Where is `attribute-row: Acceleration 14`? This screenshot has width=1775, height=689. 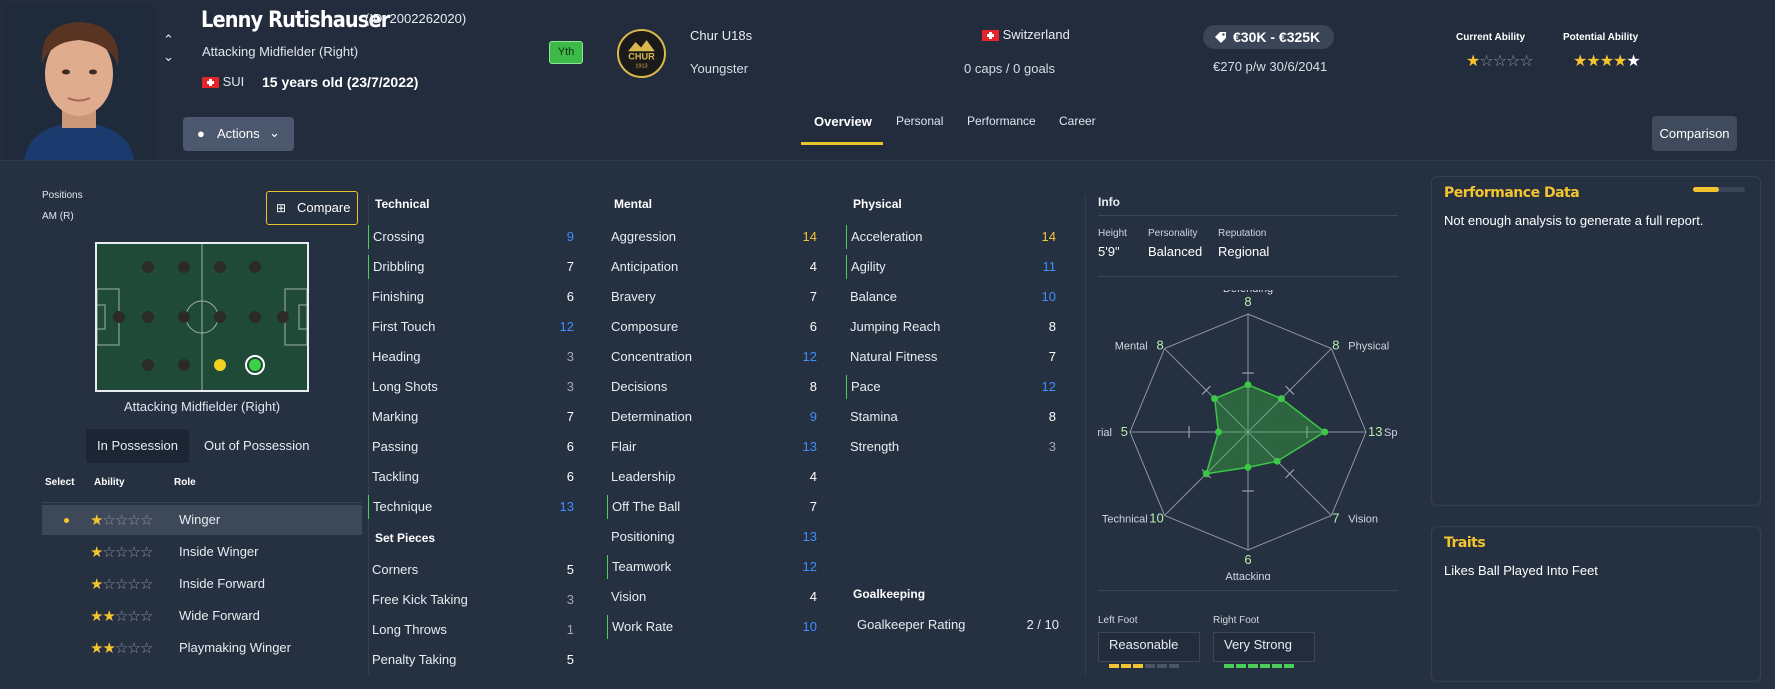 attribute-row: Acceleration 14 is located at coordinates (953, 237).